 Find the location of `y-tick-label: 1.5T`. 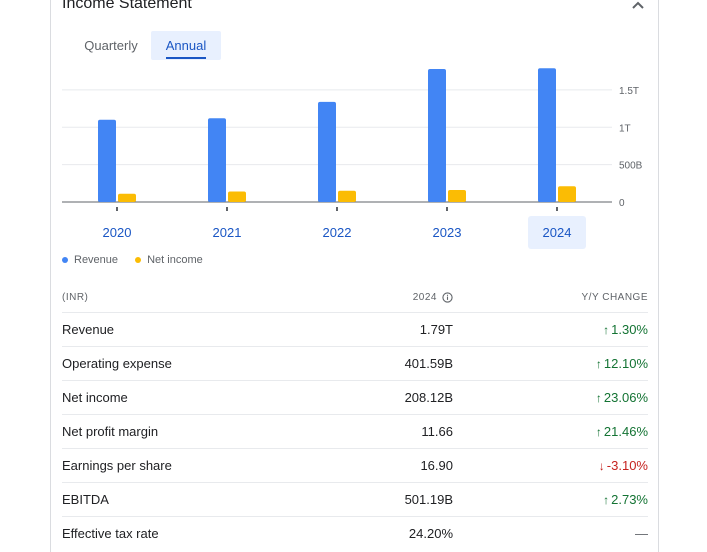

y-tick-label: 1.5T is located at coordinates (629, 91).